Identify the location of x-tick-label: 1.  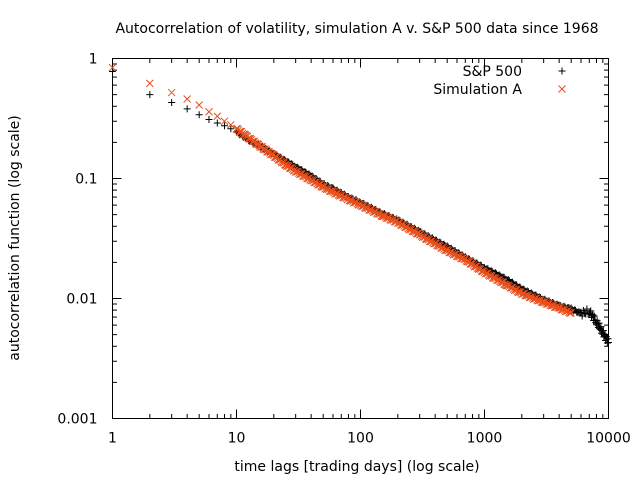
(112, 439).